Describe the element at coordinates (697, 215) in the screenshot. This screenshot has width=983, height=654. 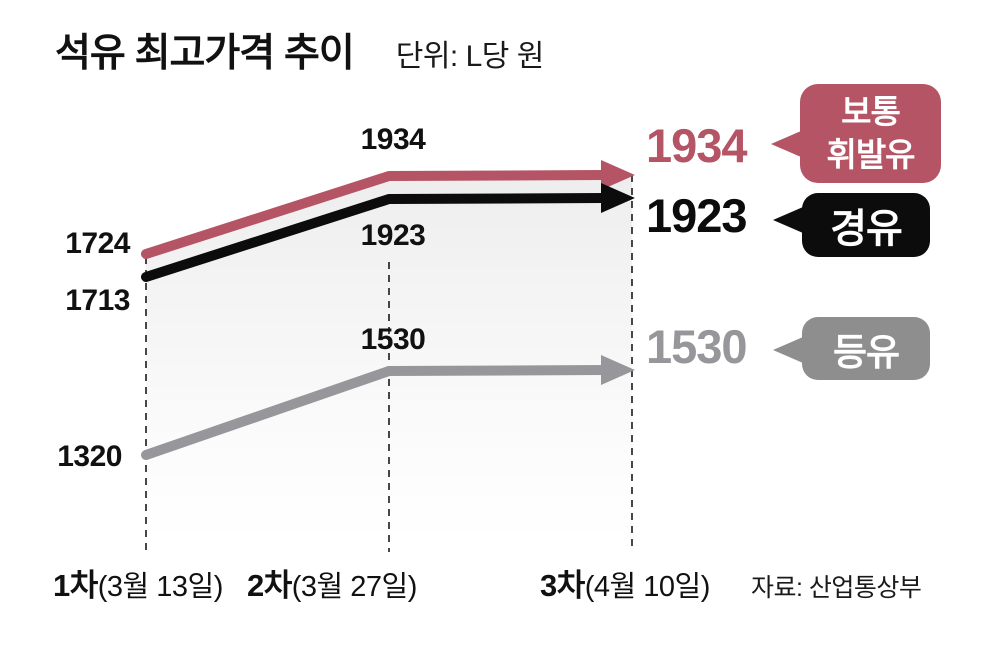
I see `diesel-end-value: 1923` at that location.